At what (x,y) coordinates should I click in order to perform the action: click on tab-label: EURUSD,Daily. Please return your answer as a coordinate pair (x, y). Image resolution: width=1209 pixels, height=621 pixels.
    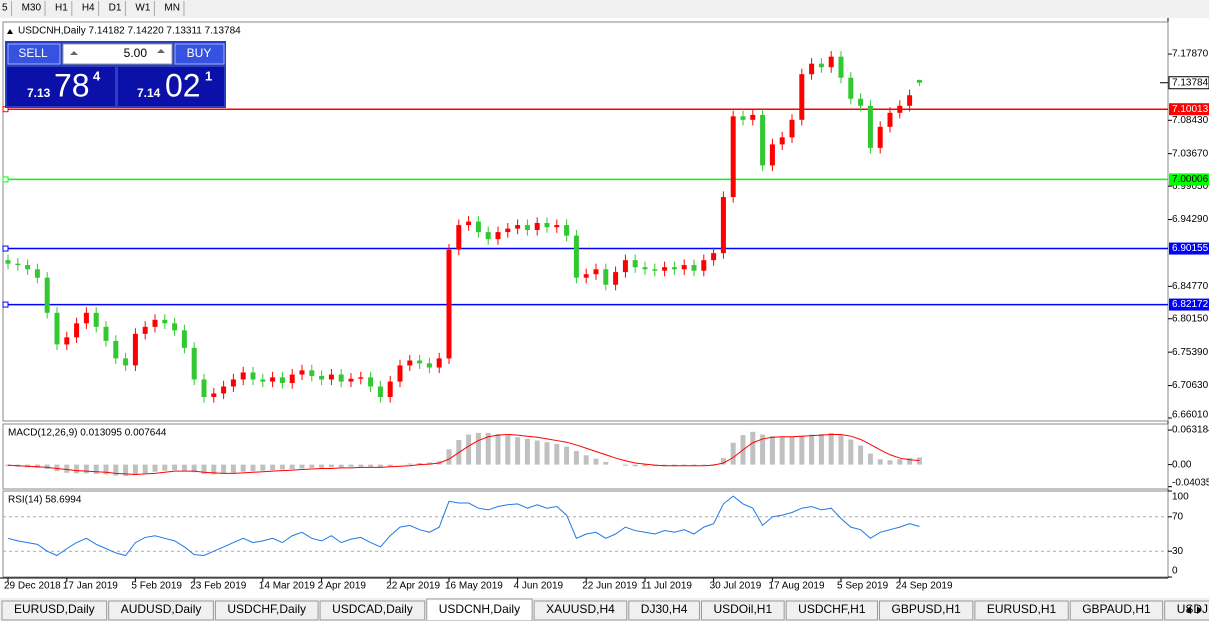
    Looking at the image, I should click on (54, 609).